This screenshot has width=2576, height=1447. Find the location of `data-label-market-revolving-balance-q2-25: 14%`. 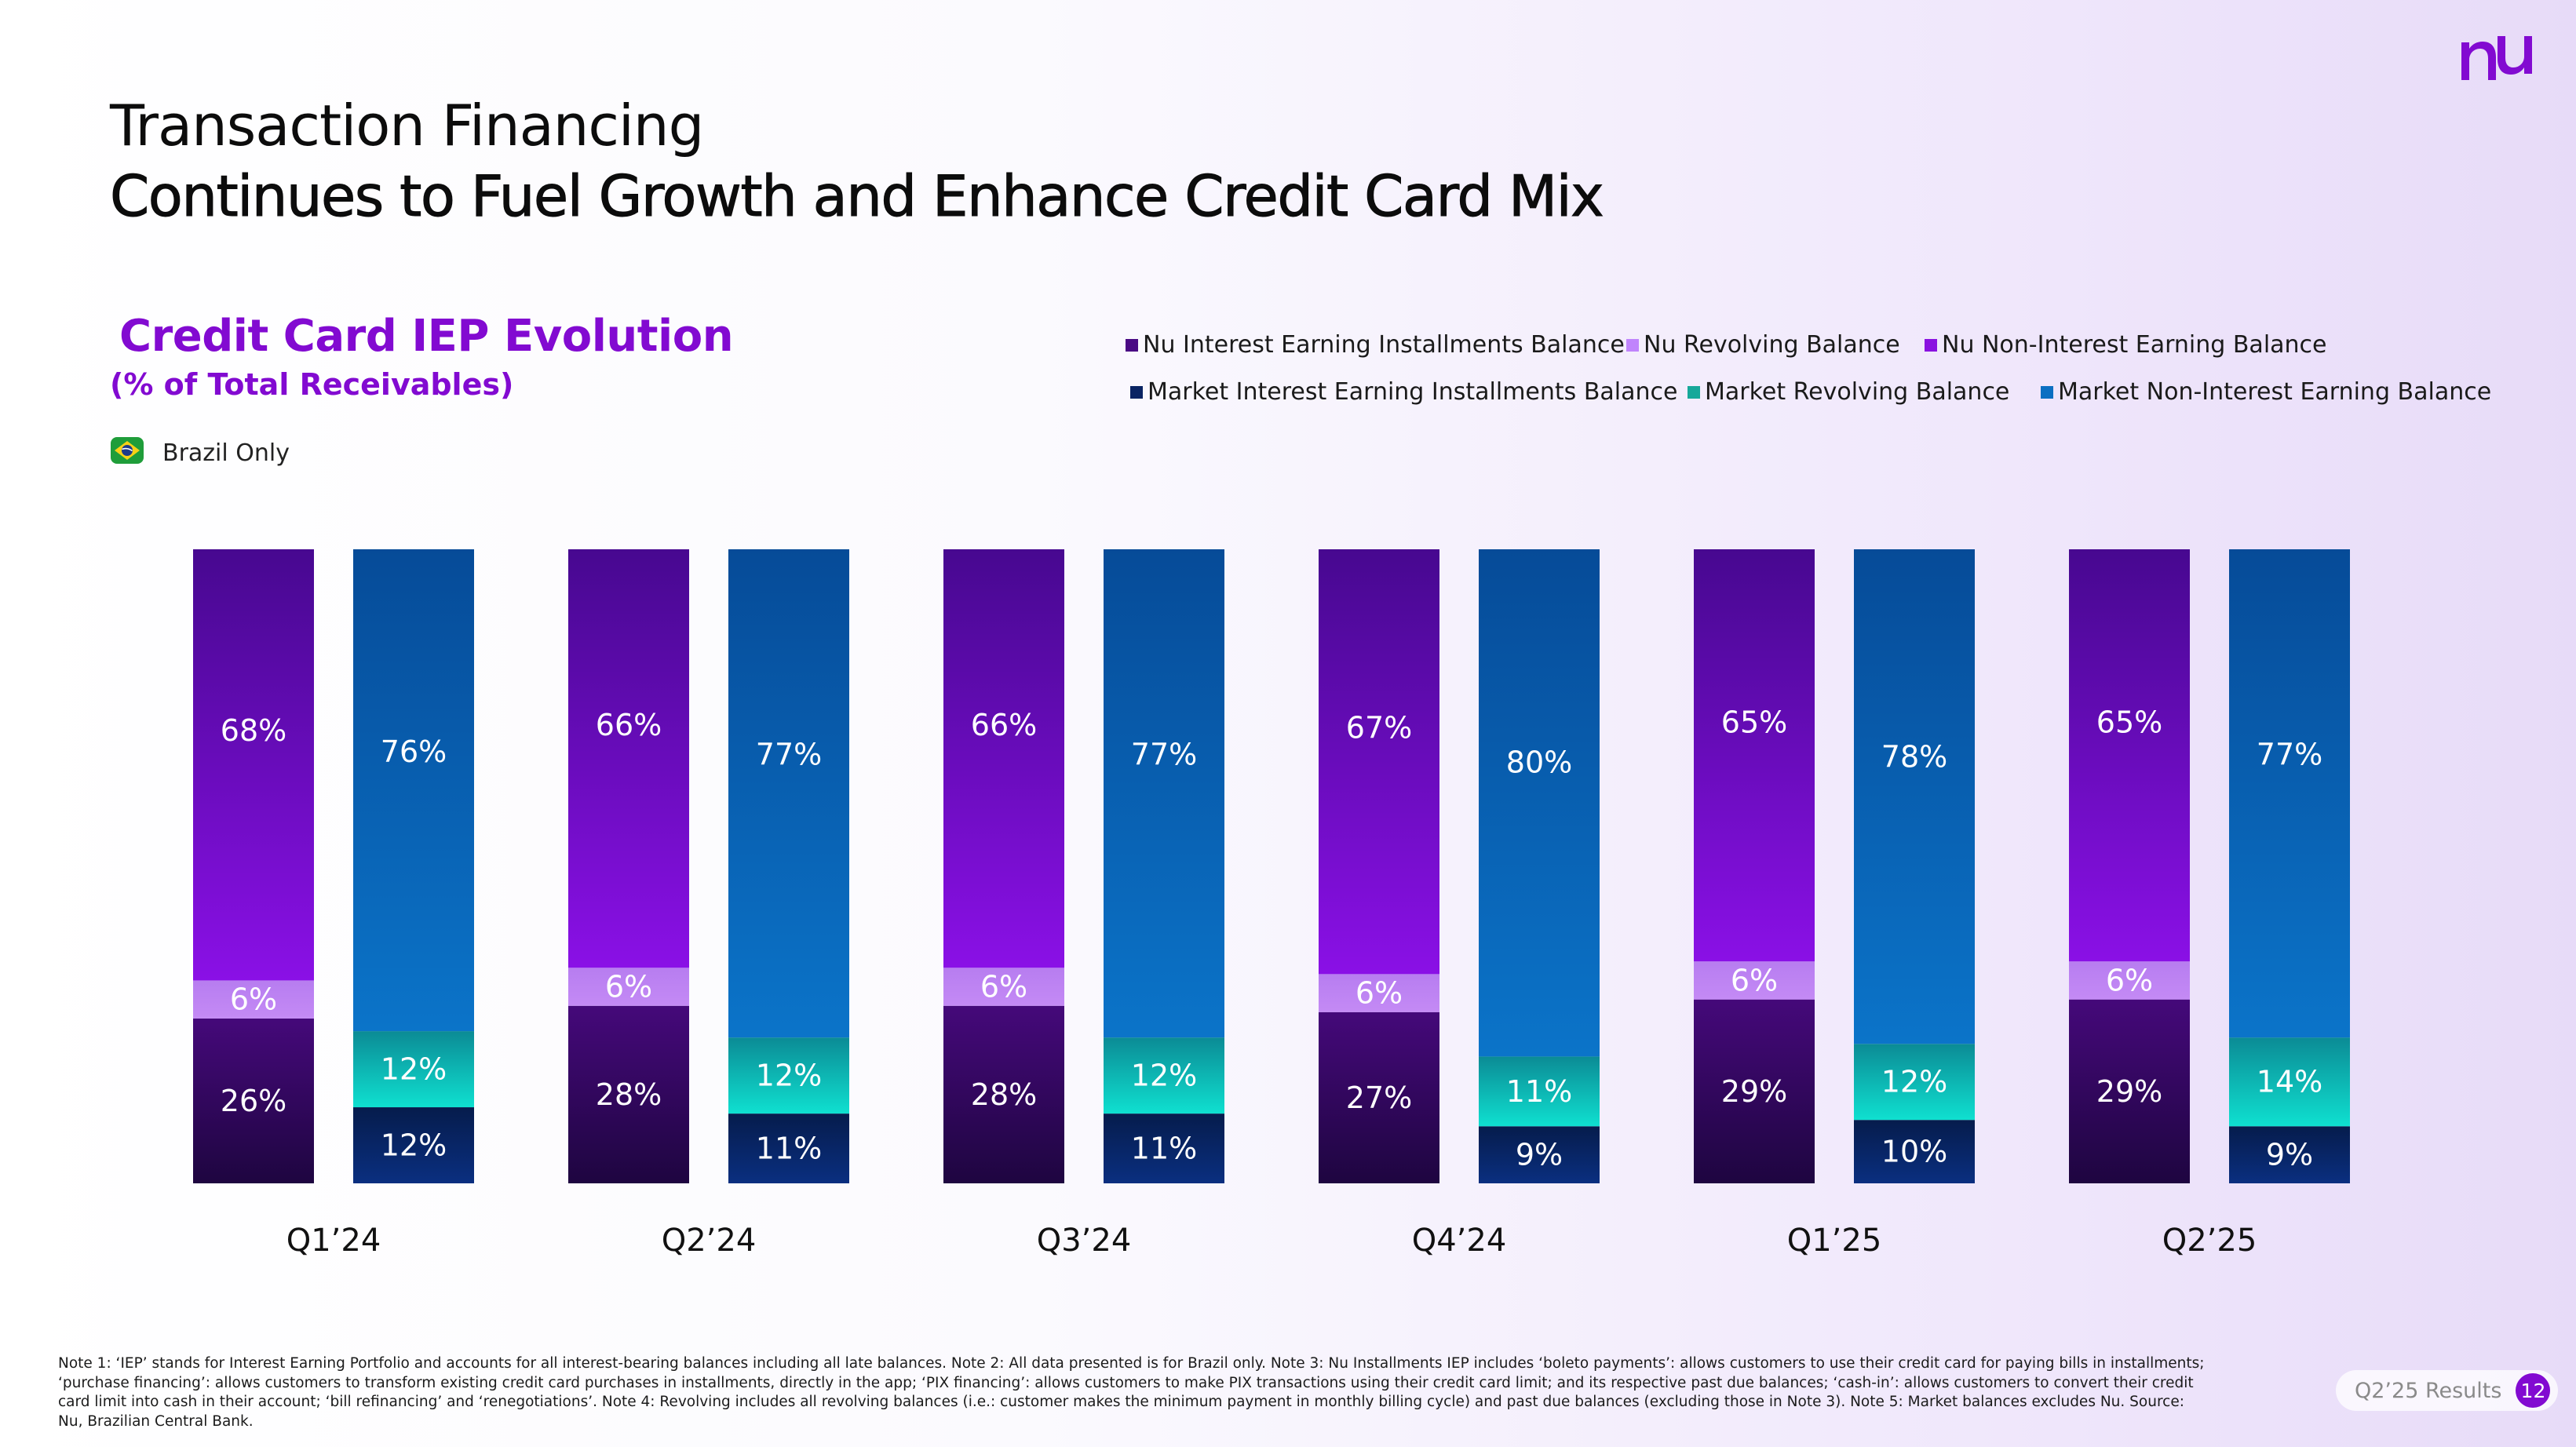

data-label-market-revolving-balance-q2-25: 14% is located at coordinates (2289, 1082).